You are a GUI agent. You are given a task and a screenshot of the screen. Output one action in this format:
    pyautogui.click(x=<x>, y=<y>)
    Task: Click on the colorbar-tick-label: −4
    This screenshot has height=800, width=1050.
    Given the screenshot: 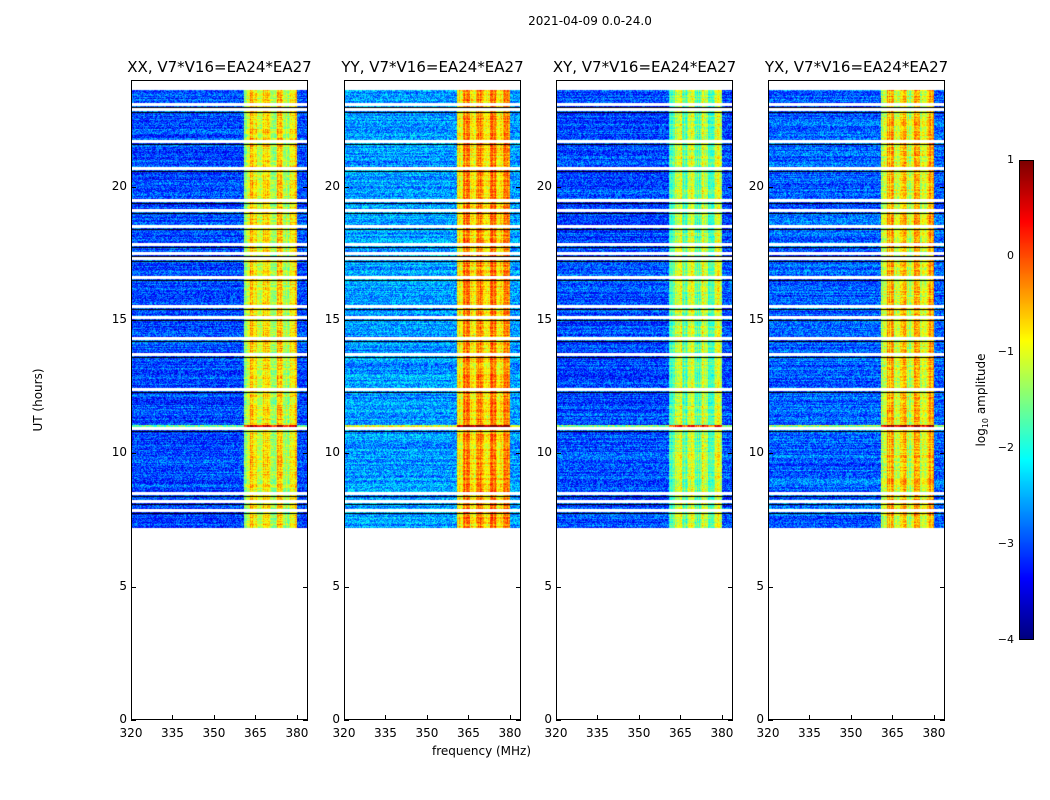 What is the action you would take?
    pyautogui.click(x=1005, y=639)
    